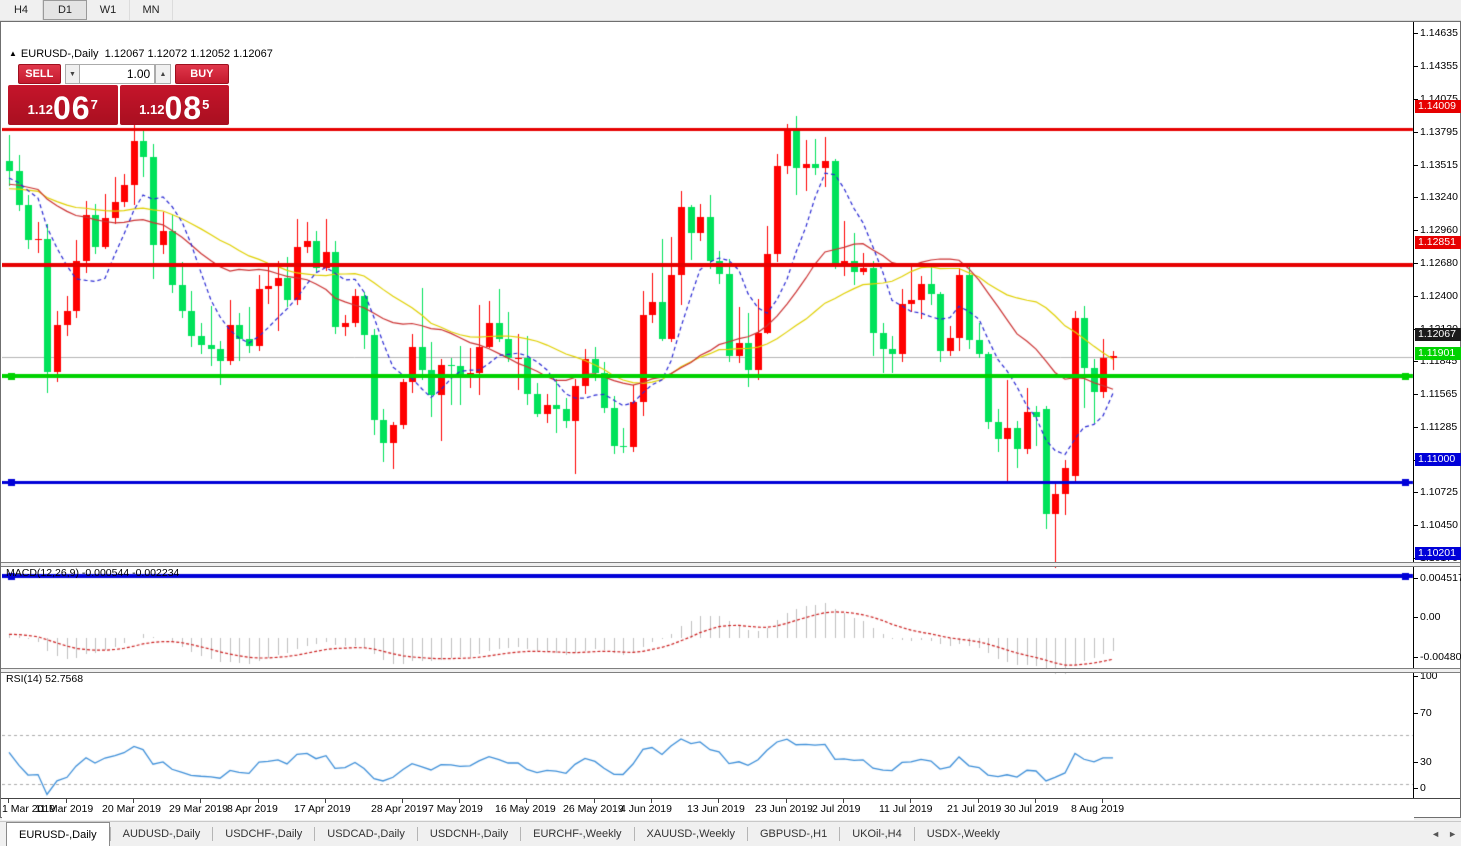 The image size is (1461, 846). Describe the element at coordinates (1439, 132) in the screenshot. I see `price-axis-label: 1.13795` at that location.